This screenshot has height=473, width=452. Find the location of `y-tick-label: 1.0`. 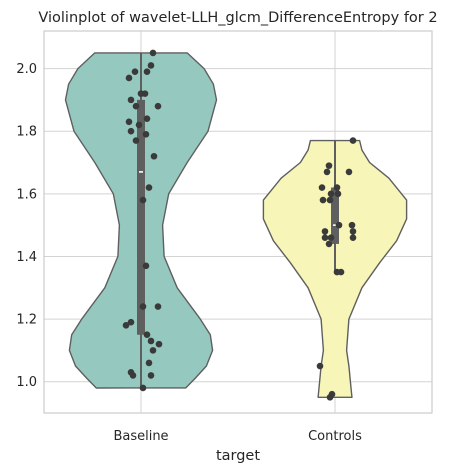

y-tick-label: 1.0 is located at coordinates (26, 382).